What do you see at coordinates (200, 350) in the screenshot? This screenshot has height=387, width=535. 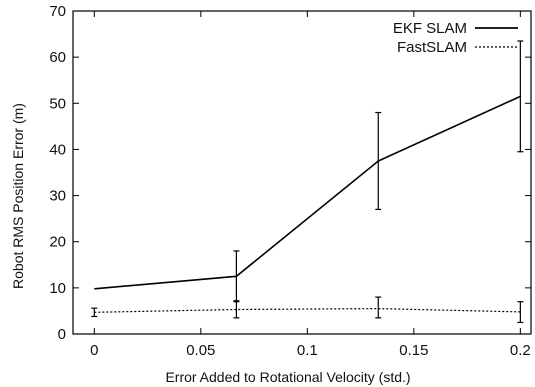 I see `x-tick-label: 0.05` at bounding box center [200, 350].